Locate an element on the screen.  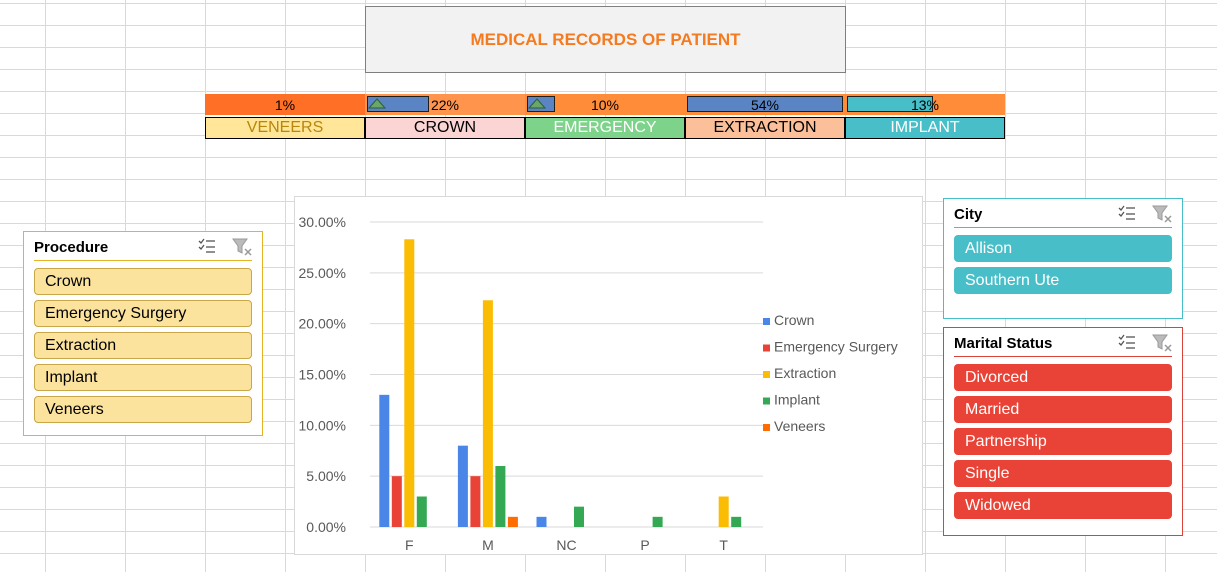
slicer-item-crown: Crown is located at coordinates (143, 281).